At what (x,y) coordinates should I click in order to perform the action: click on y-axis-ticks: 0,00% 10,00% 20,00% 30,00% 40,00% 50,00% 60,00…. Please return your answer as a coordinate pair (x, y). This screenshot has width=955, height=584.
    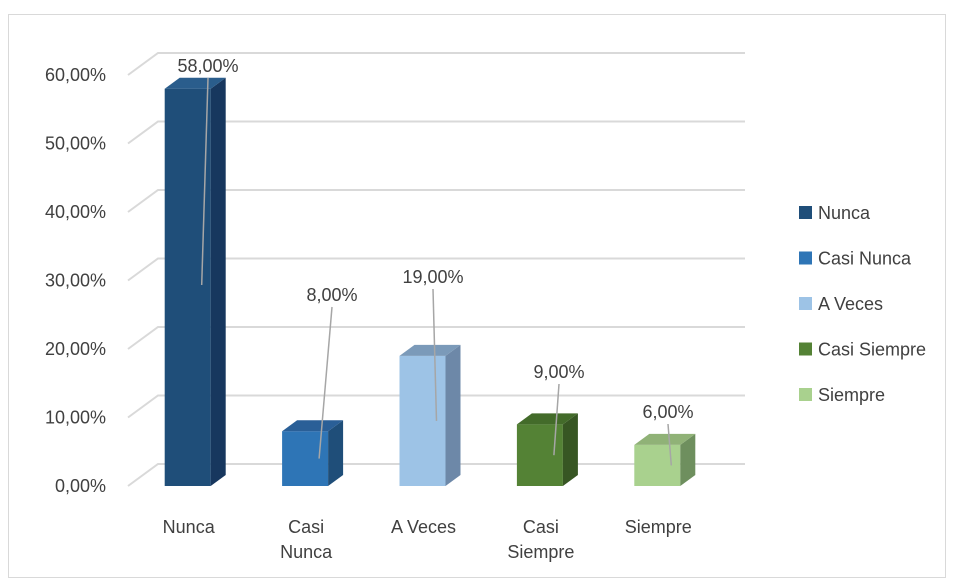
    Looking at the image, I should click on (75, 280).